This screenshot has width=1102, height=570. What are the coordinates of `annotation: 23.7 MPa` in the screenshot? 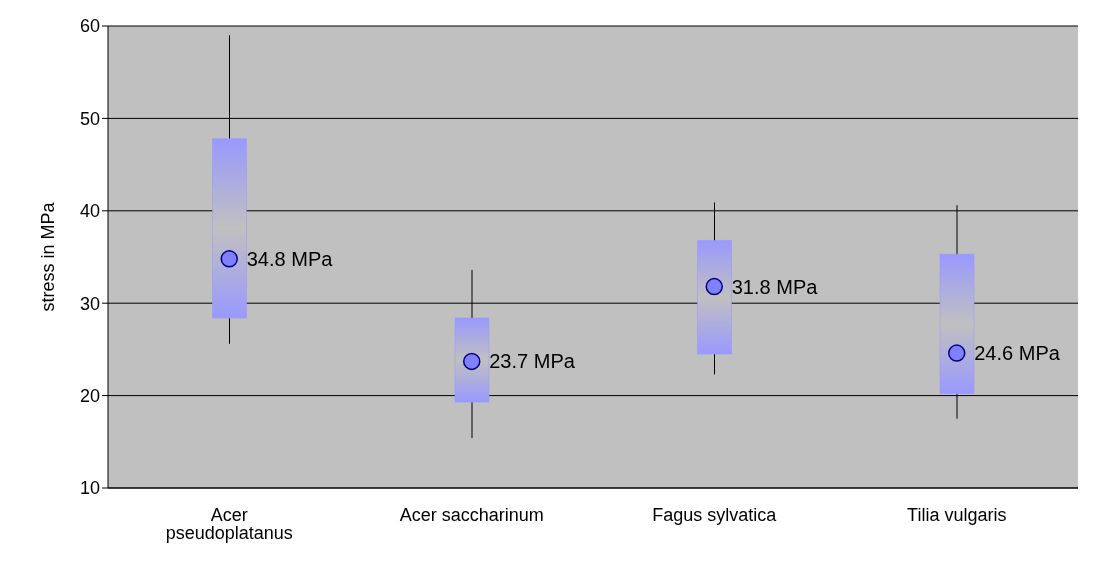 It's located at (532, 361).